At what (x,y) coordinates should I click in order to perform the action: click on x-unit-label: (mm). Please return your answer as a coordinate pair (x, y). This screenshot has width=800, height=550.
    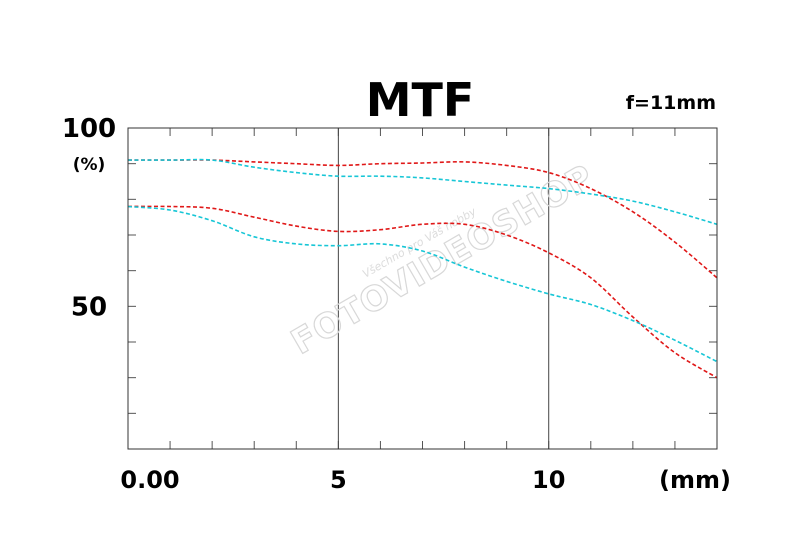
    Looking at the image, I should click on (695, 480).